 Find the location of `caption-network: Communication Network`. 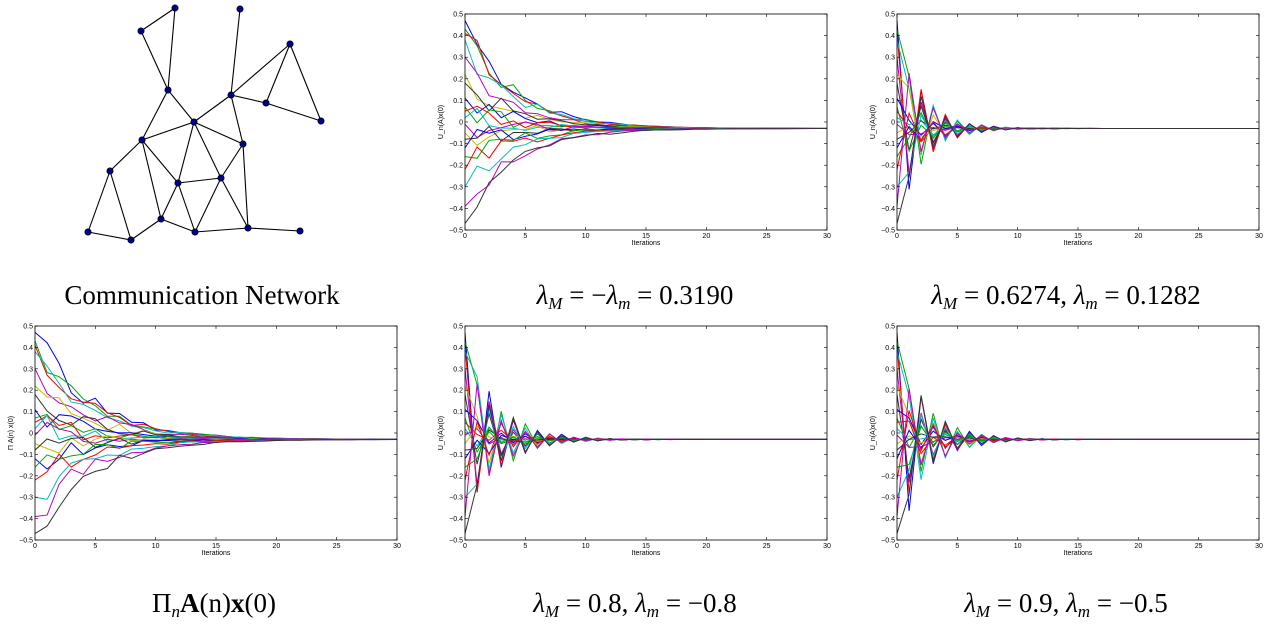

caption-network: Communication Network is located at coordinates (202, 295).